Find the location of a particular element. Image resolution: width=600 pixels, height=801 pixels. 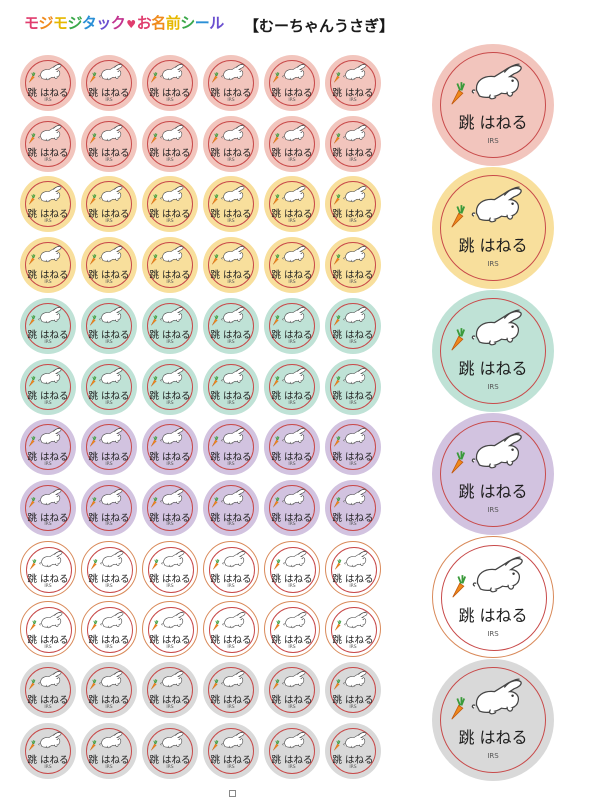

brand-char: タ is located at coordinates (89, 23).